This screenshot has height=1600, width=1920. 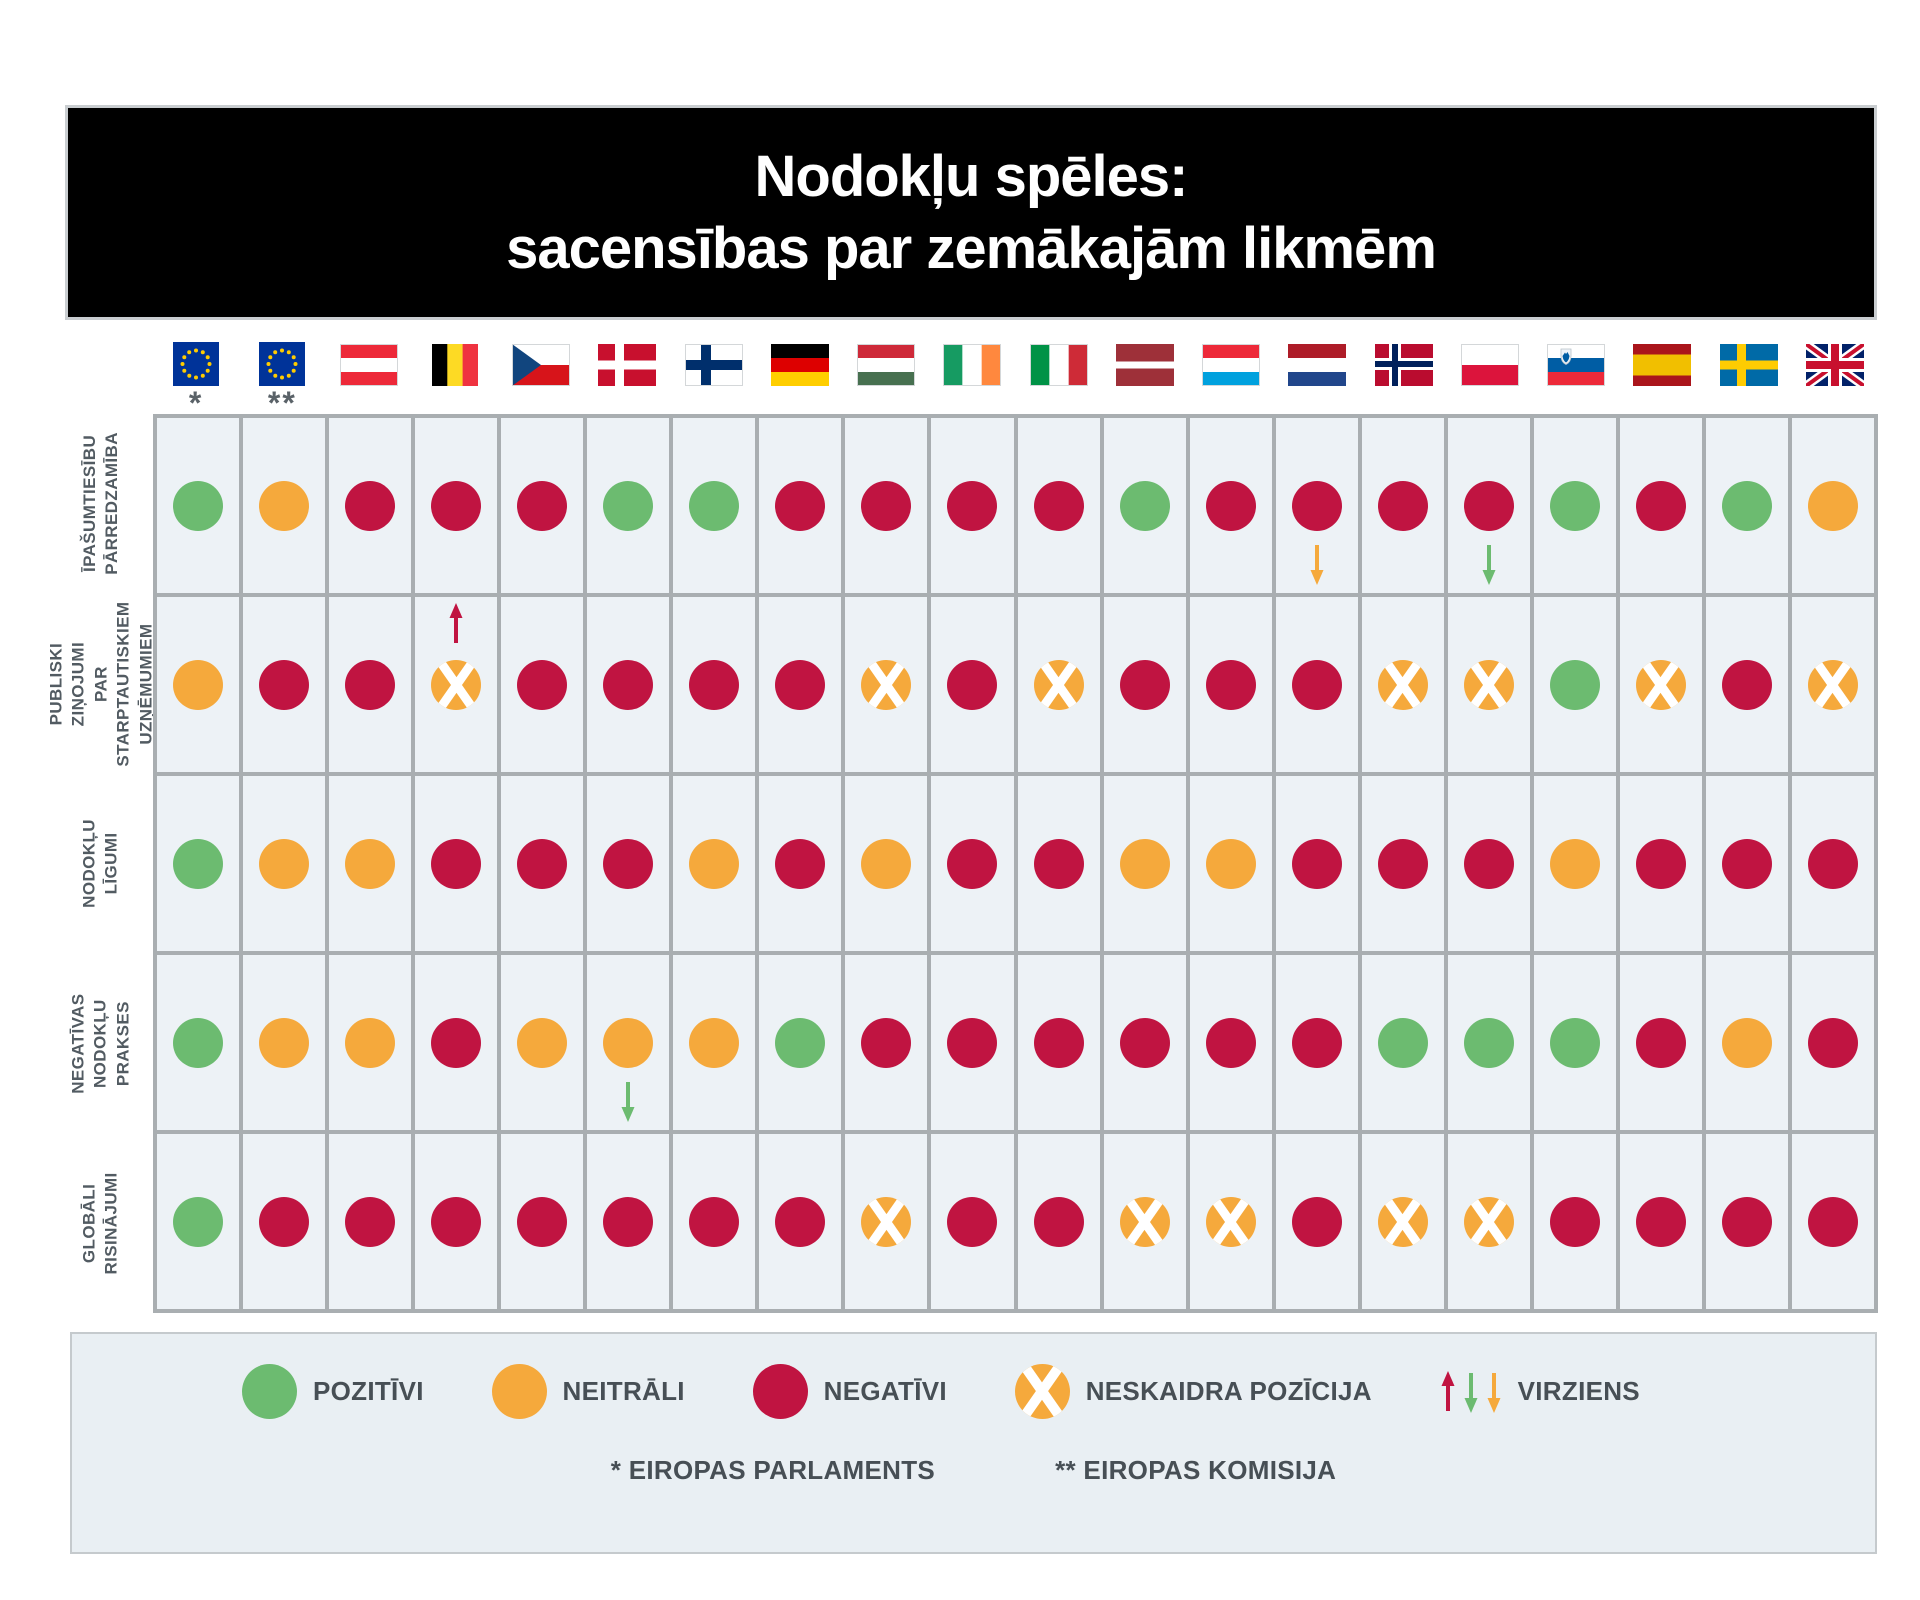 I want to click on cell-row4-poland, so click(x=1488, y=1042).